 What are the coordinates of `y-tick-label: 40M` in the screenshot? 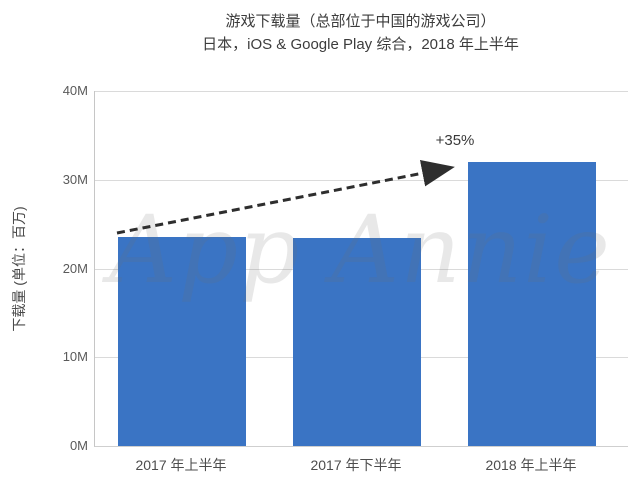 It's located at (75, 90).